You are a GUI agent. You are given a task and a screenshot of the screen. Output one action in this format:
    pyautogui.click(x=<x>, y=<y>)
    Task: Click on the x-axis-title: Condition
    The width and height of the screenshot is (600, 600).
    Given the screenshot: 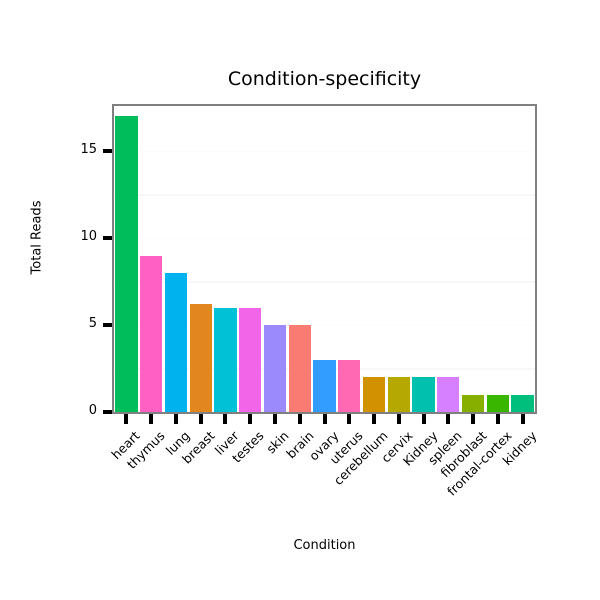 What is the action you would take?
    pyautogui.click(x=324, y=545)
    